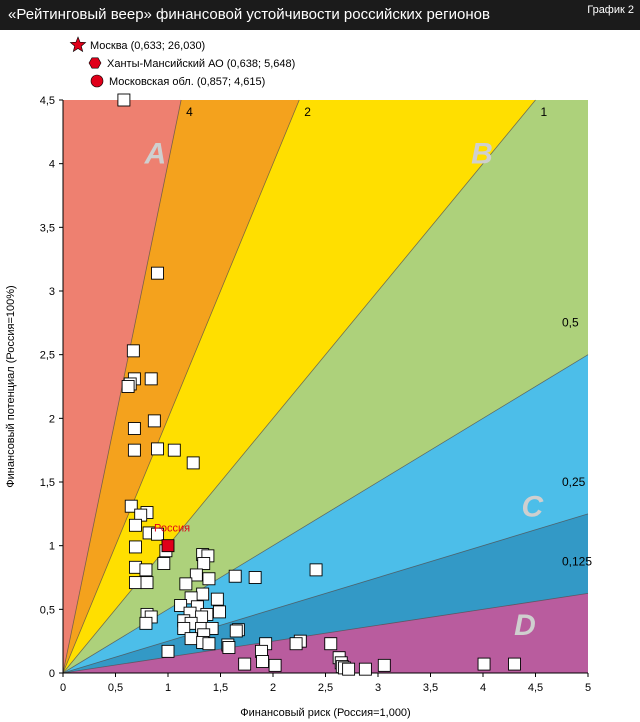 This screenshot has height=722, width=640. Describe the element at coordinates (47, 101) in the screenshot. I see `y-tick-label: 4,5` at that location.